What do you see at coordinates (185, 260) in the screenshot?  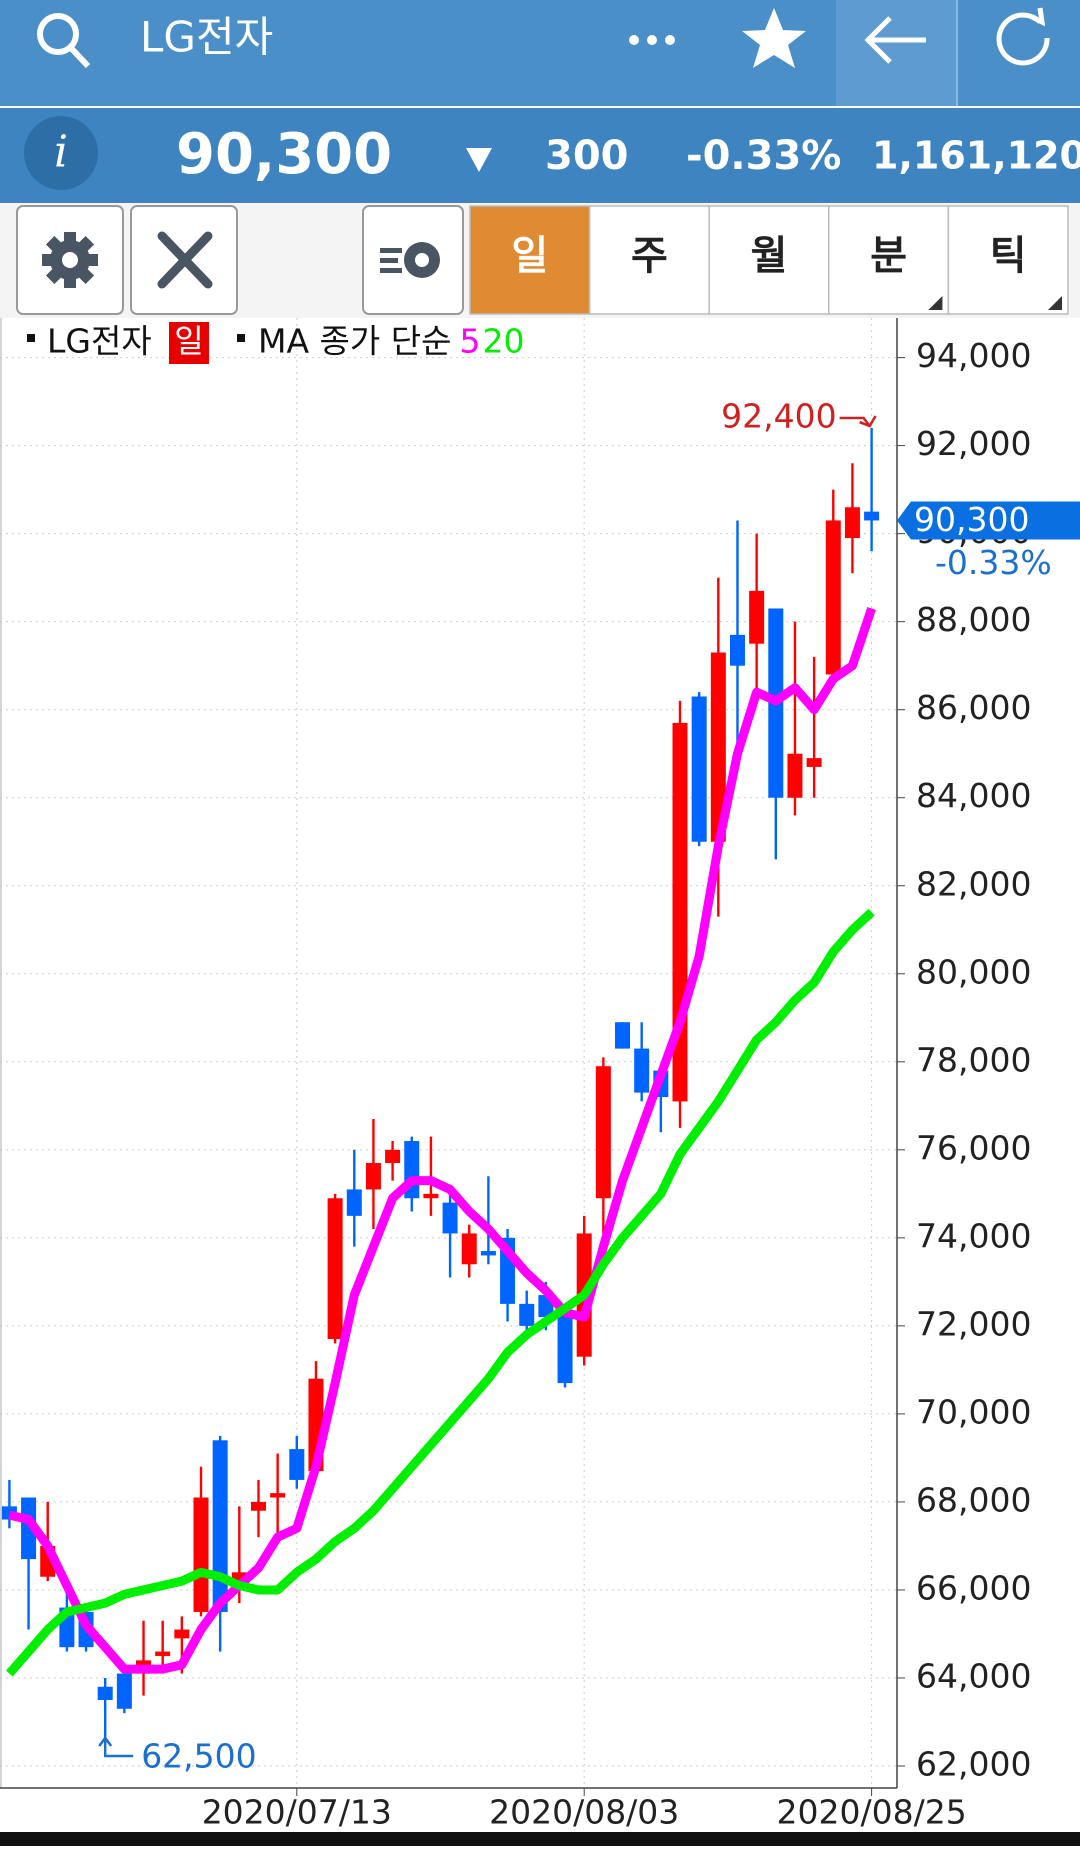 I see `tools-icon` at bounding box center [185, 260].